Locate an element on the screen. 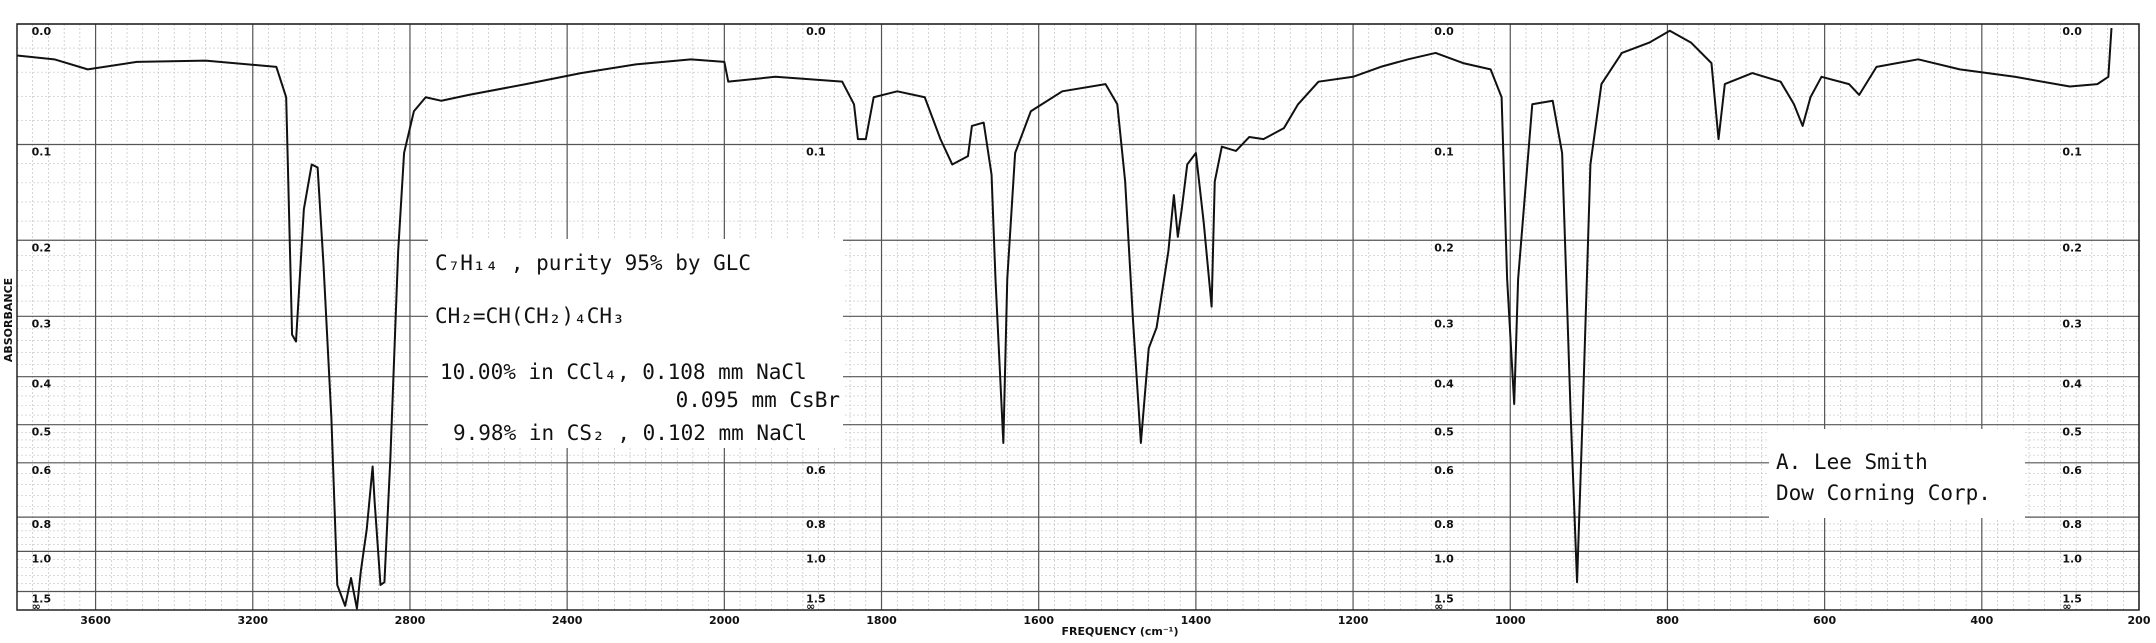 The image size is (2156, 643). sample-line: C₇H₁₄ , purity 95% by GLC is located at coordinates (593, 263).